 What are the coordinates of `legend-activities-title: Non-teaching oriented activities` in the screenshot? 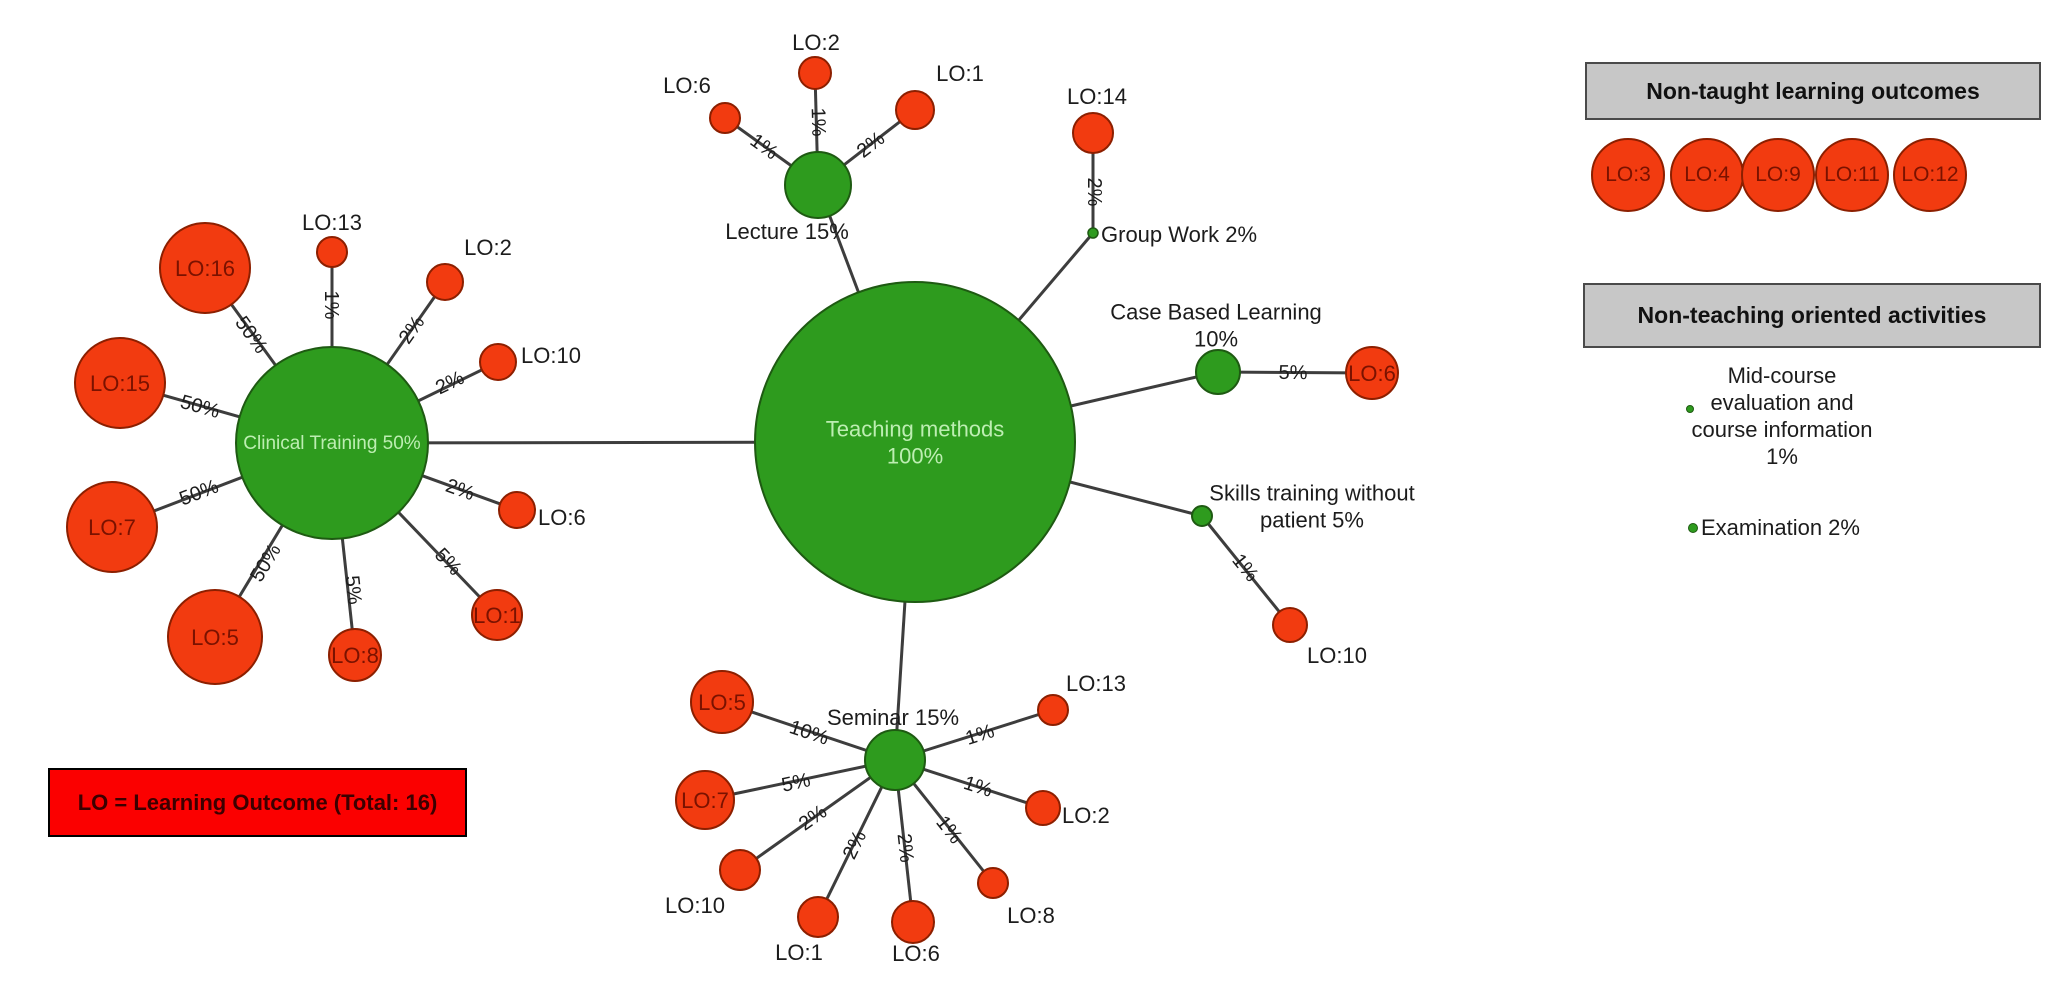 It's located at (1812, 315).